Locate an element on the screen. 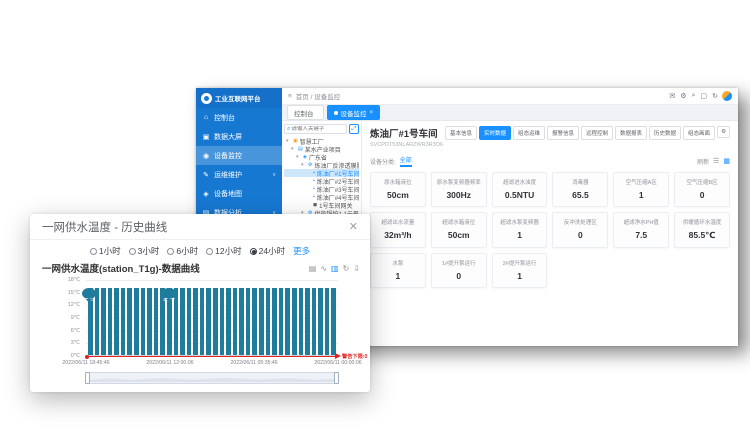 The width and height of the screenshot is (750, 440). list-view-icon: ☰ is located at coordinates (716, 161).